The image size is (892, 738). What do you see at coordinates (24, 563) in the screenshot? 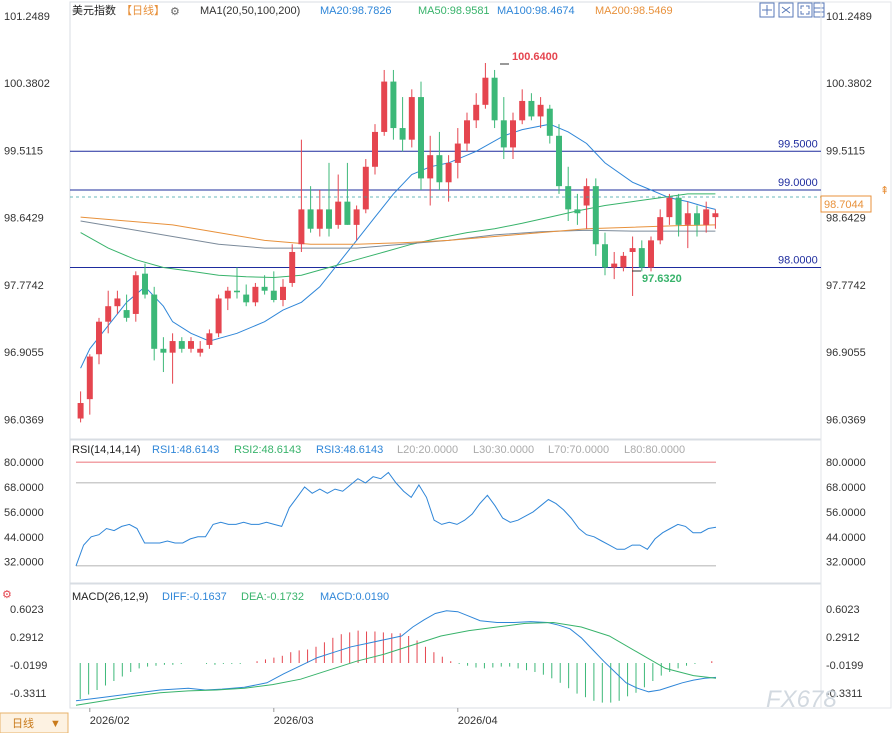
I see `rsi-tick-left: 32.0000` at bounding box center [24, 563].